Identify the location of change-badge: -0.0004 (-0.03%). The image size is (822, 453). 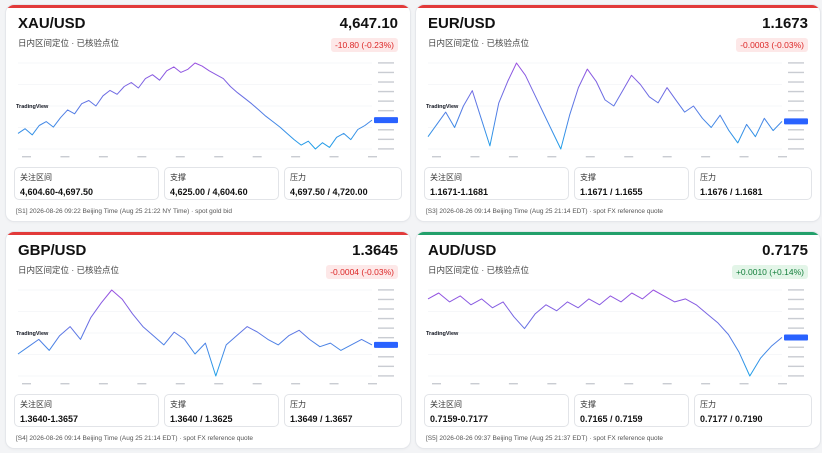
(362, 272).